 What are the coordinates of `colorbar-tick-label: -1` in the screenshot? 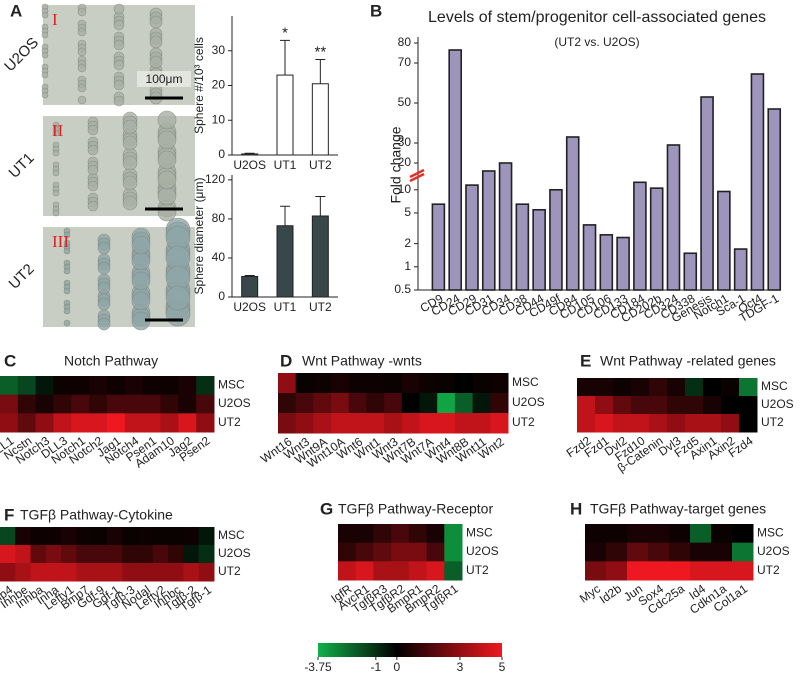 It's located at (375, 667).